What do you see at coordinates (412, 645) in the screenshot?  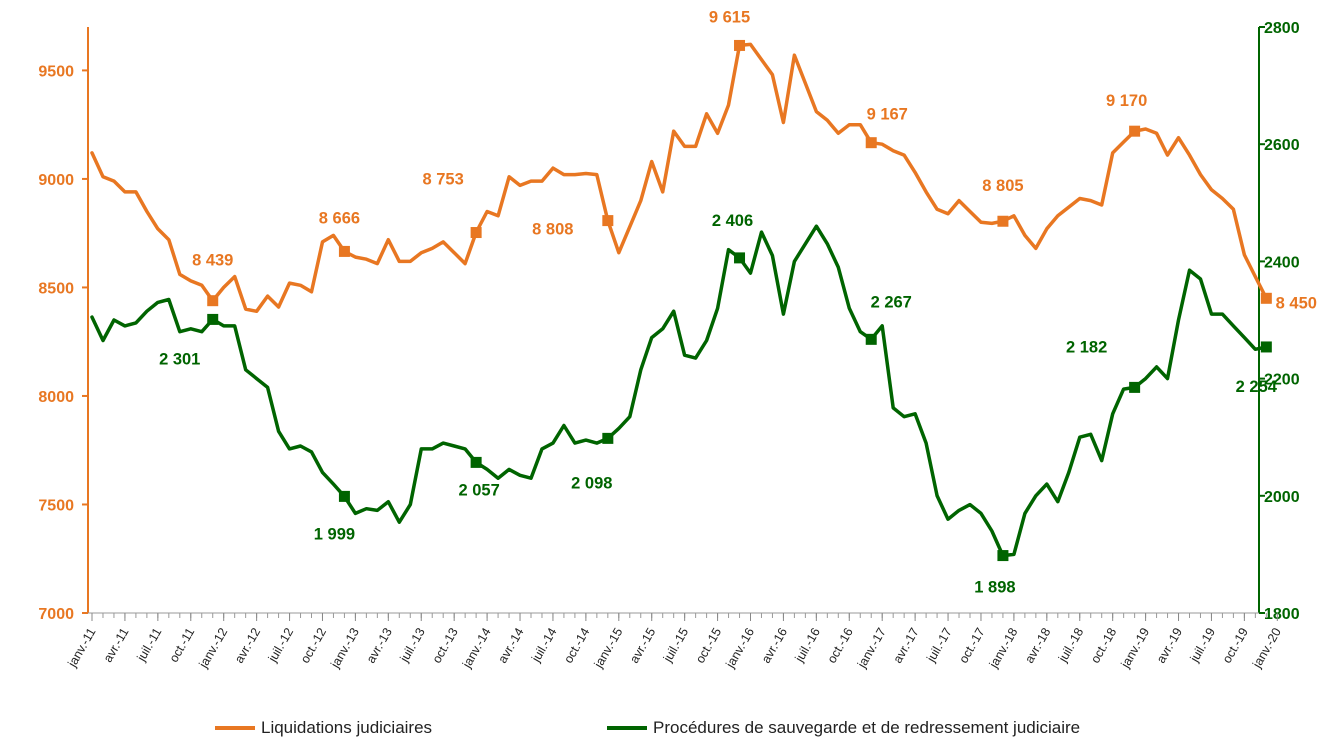 I see `x-tick-label: juil.-13` at bounding box center [412, 645].